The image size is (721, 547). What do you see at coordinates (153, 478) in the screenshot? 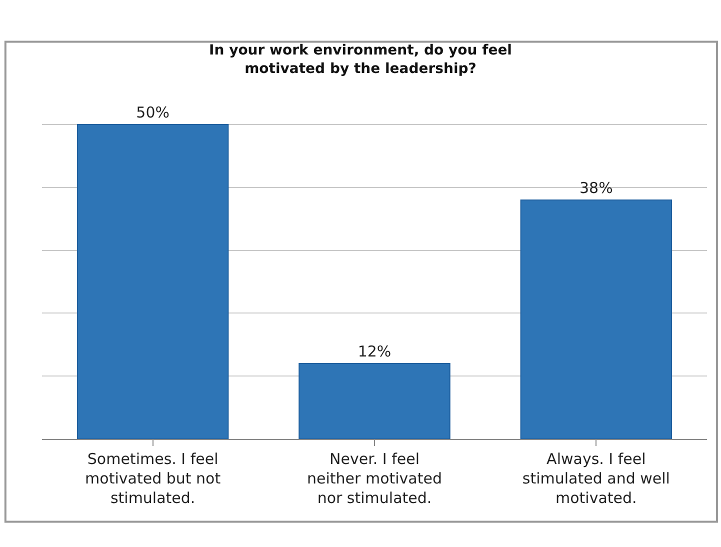
I see `x-tick-label: Sometimes. I feel motivated but not stimulated.` at bounding box center [153, 478].